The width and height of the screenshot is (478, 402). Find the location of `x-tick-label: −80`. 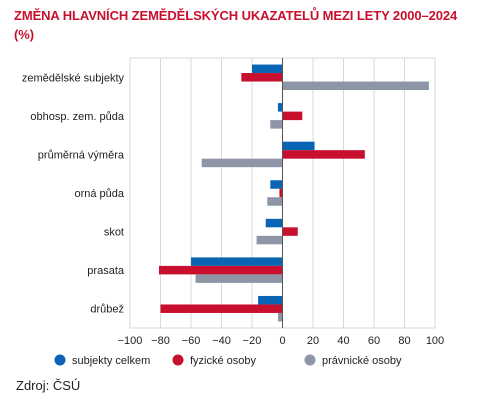

x-tick-label: −80 is located at coordinates (160, 341).